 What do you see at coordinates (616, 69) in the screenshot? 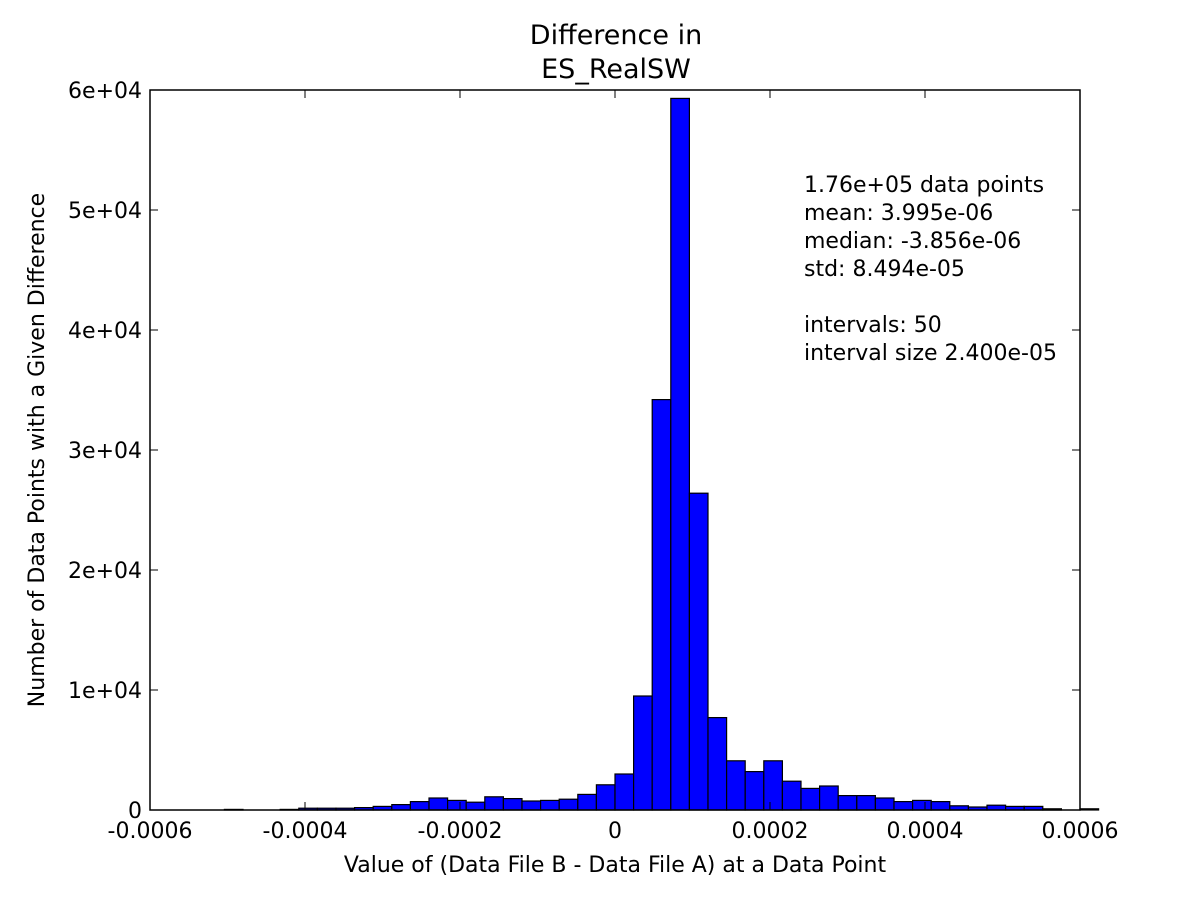
I see `chart-title-line-2: ES_RealSW` at bounding box center [616, 69].